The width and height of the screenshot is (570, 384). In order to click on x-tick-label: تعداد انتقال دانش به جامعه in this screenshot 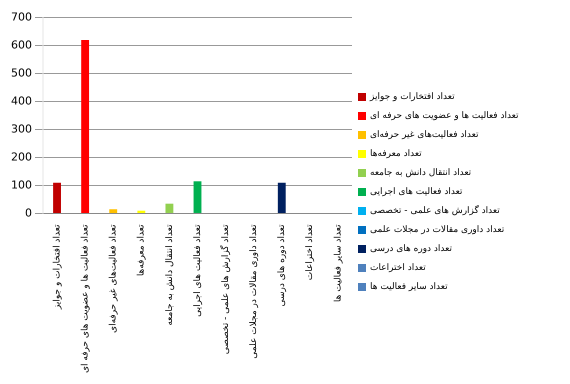, I will do `click(169, 275)`.